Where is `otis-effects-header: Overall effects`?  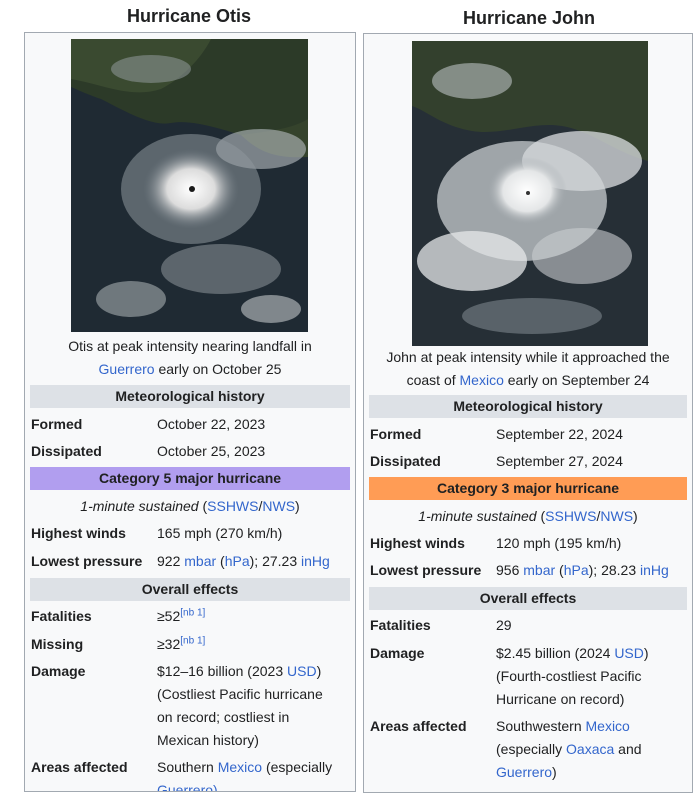 otis-effects-header: Overall effects is located at coordinates (190, 589).